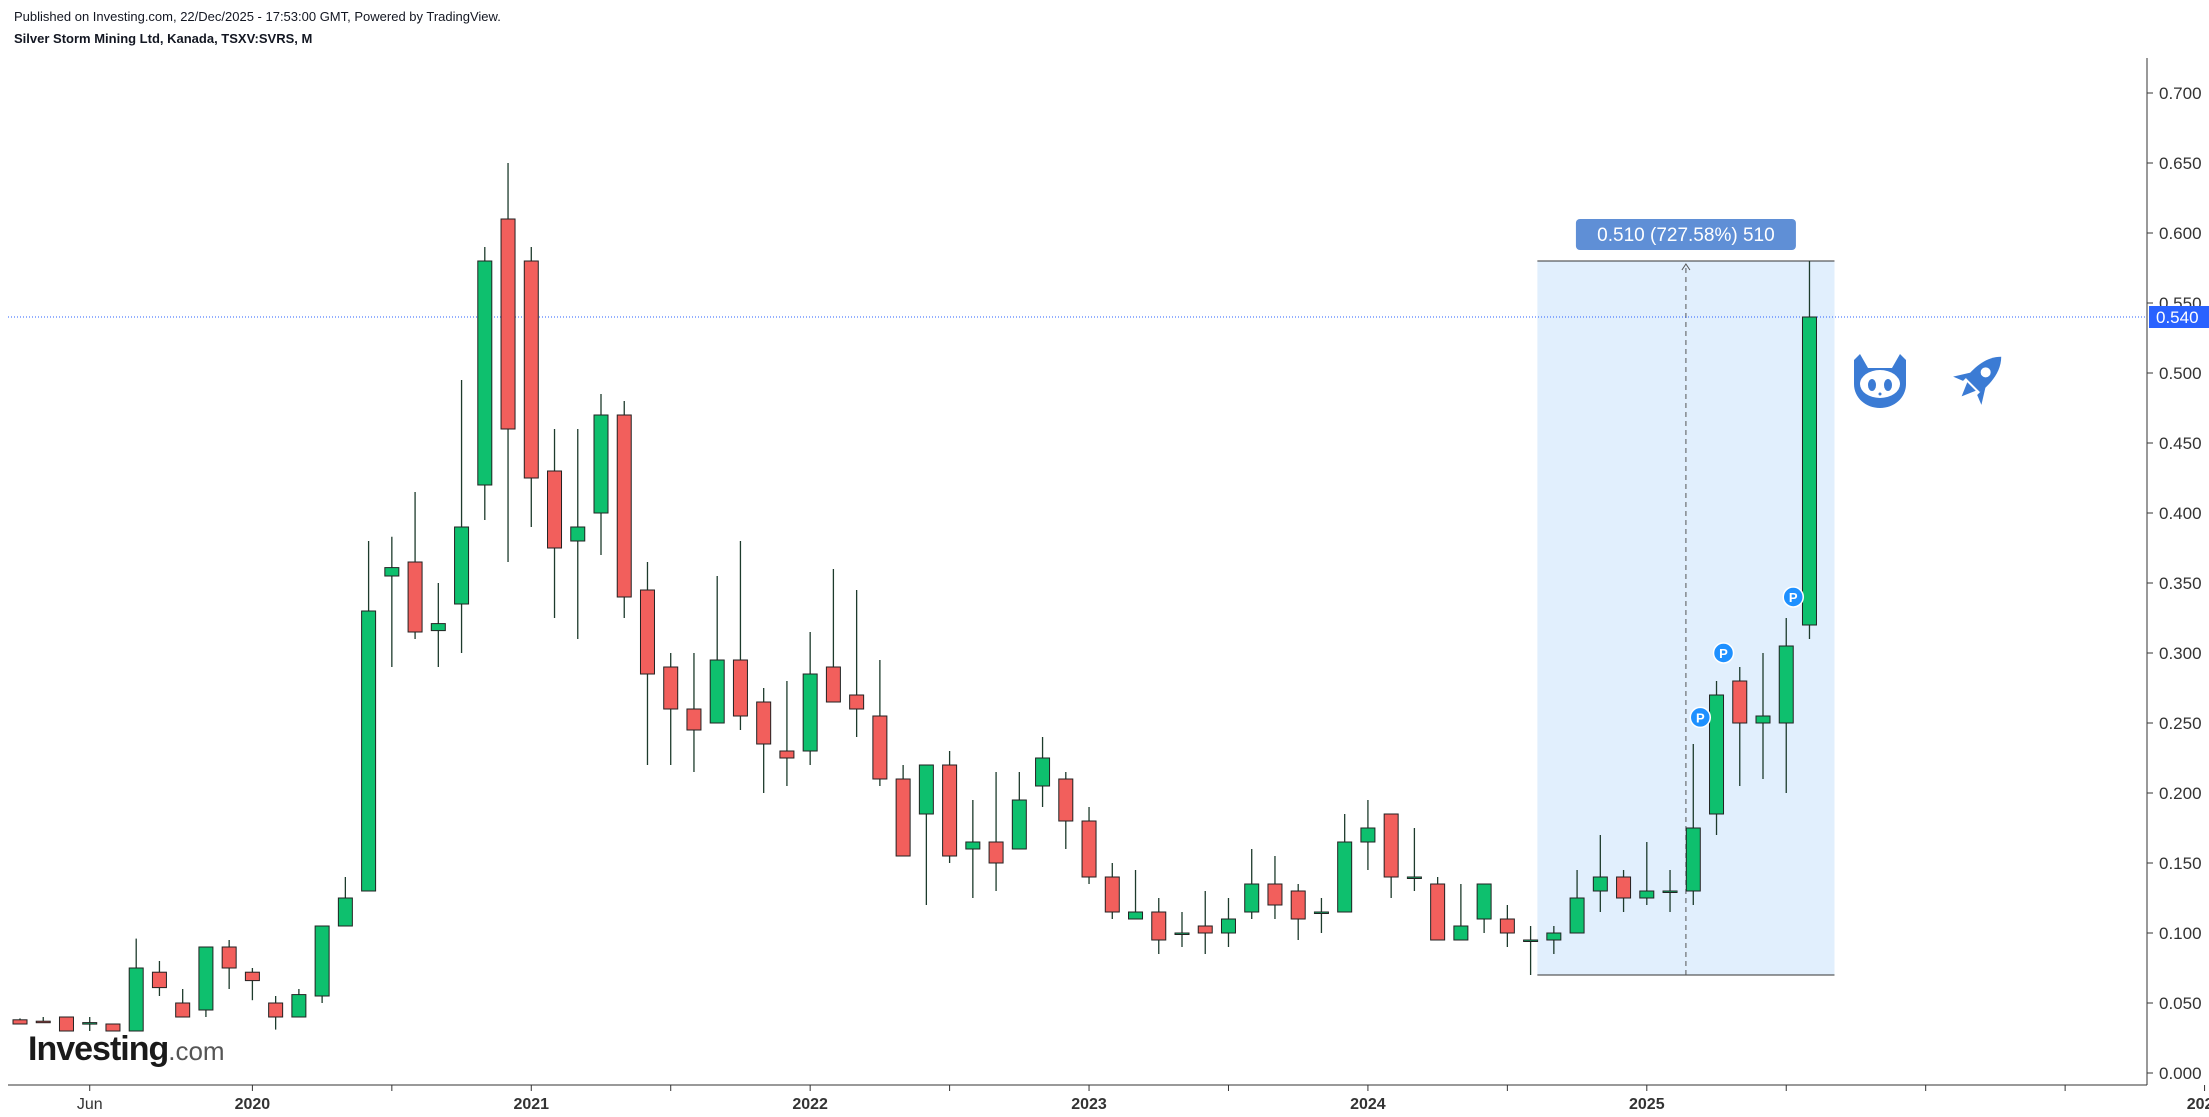  Describe the element at coordinates (1985, 372) in the screenshot. I see `rocket-window` at that location.